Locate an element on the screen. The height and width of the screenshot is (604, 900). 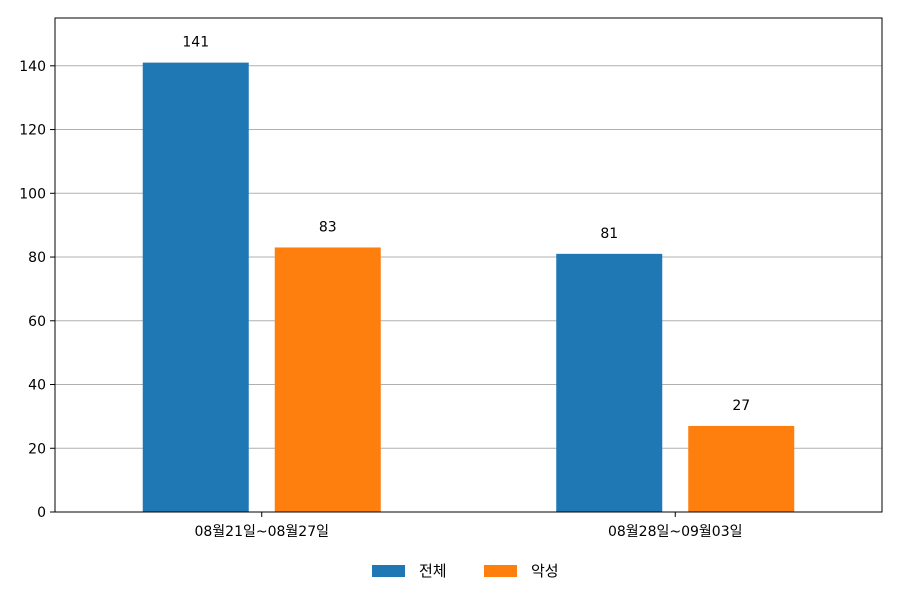
legend-label: 악성 is located at coordinates (545, 571).